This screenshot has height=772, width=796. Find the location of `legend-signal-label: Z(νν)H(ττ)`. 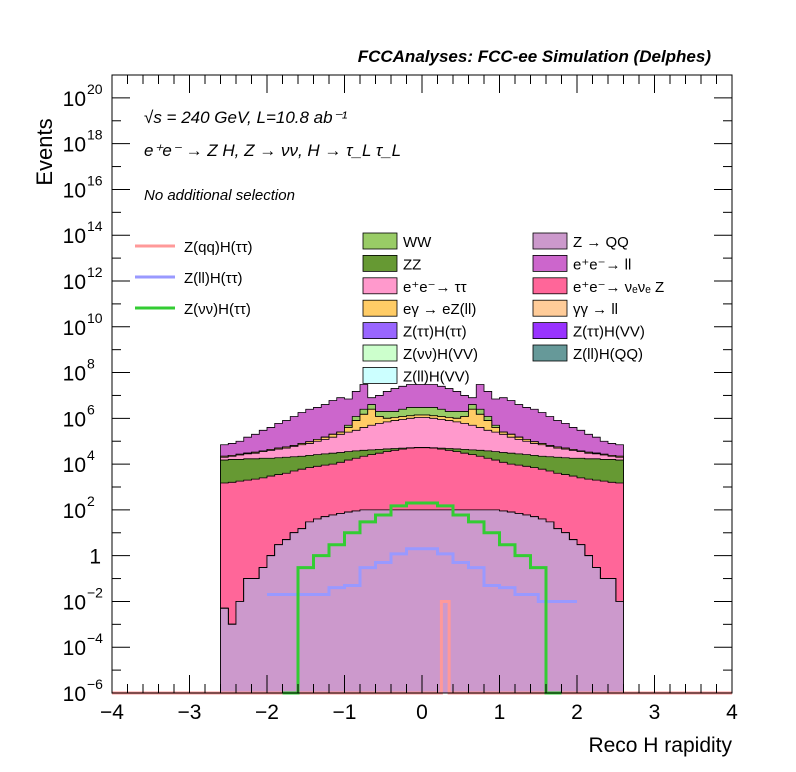

legend-signal-label: Z(νν)H(ττ) is located at coordinates (217, 309).